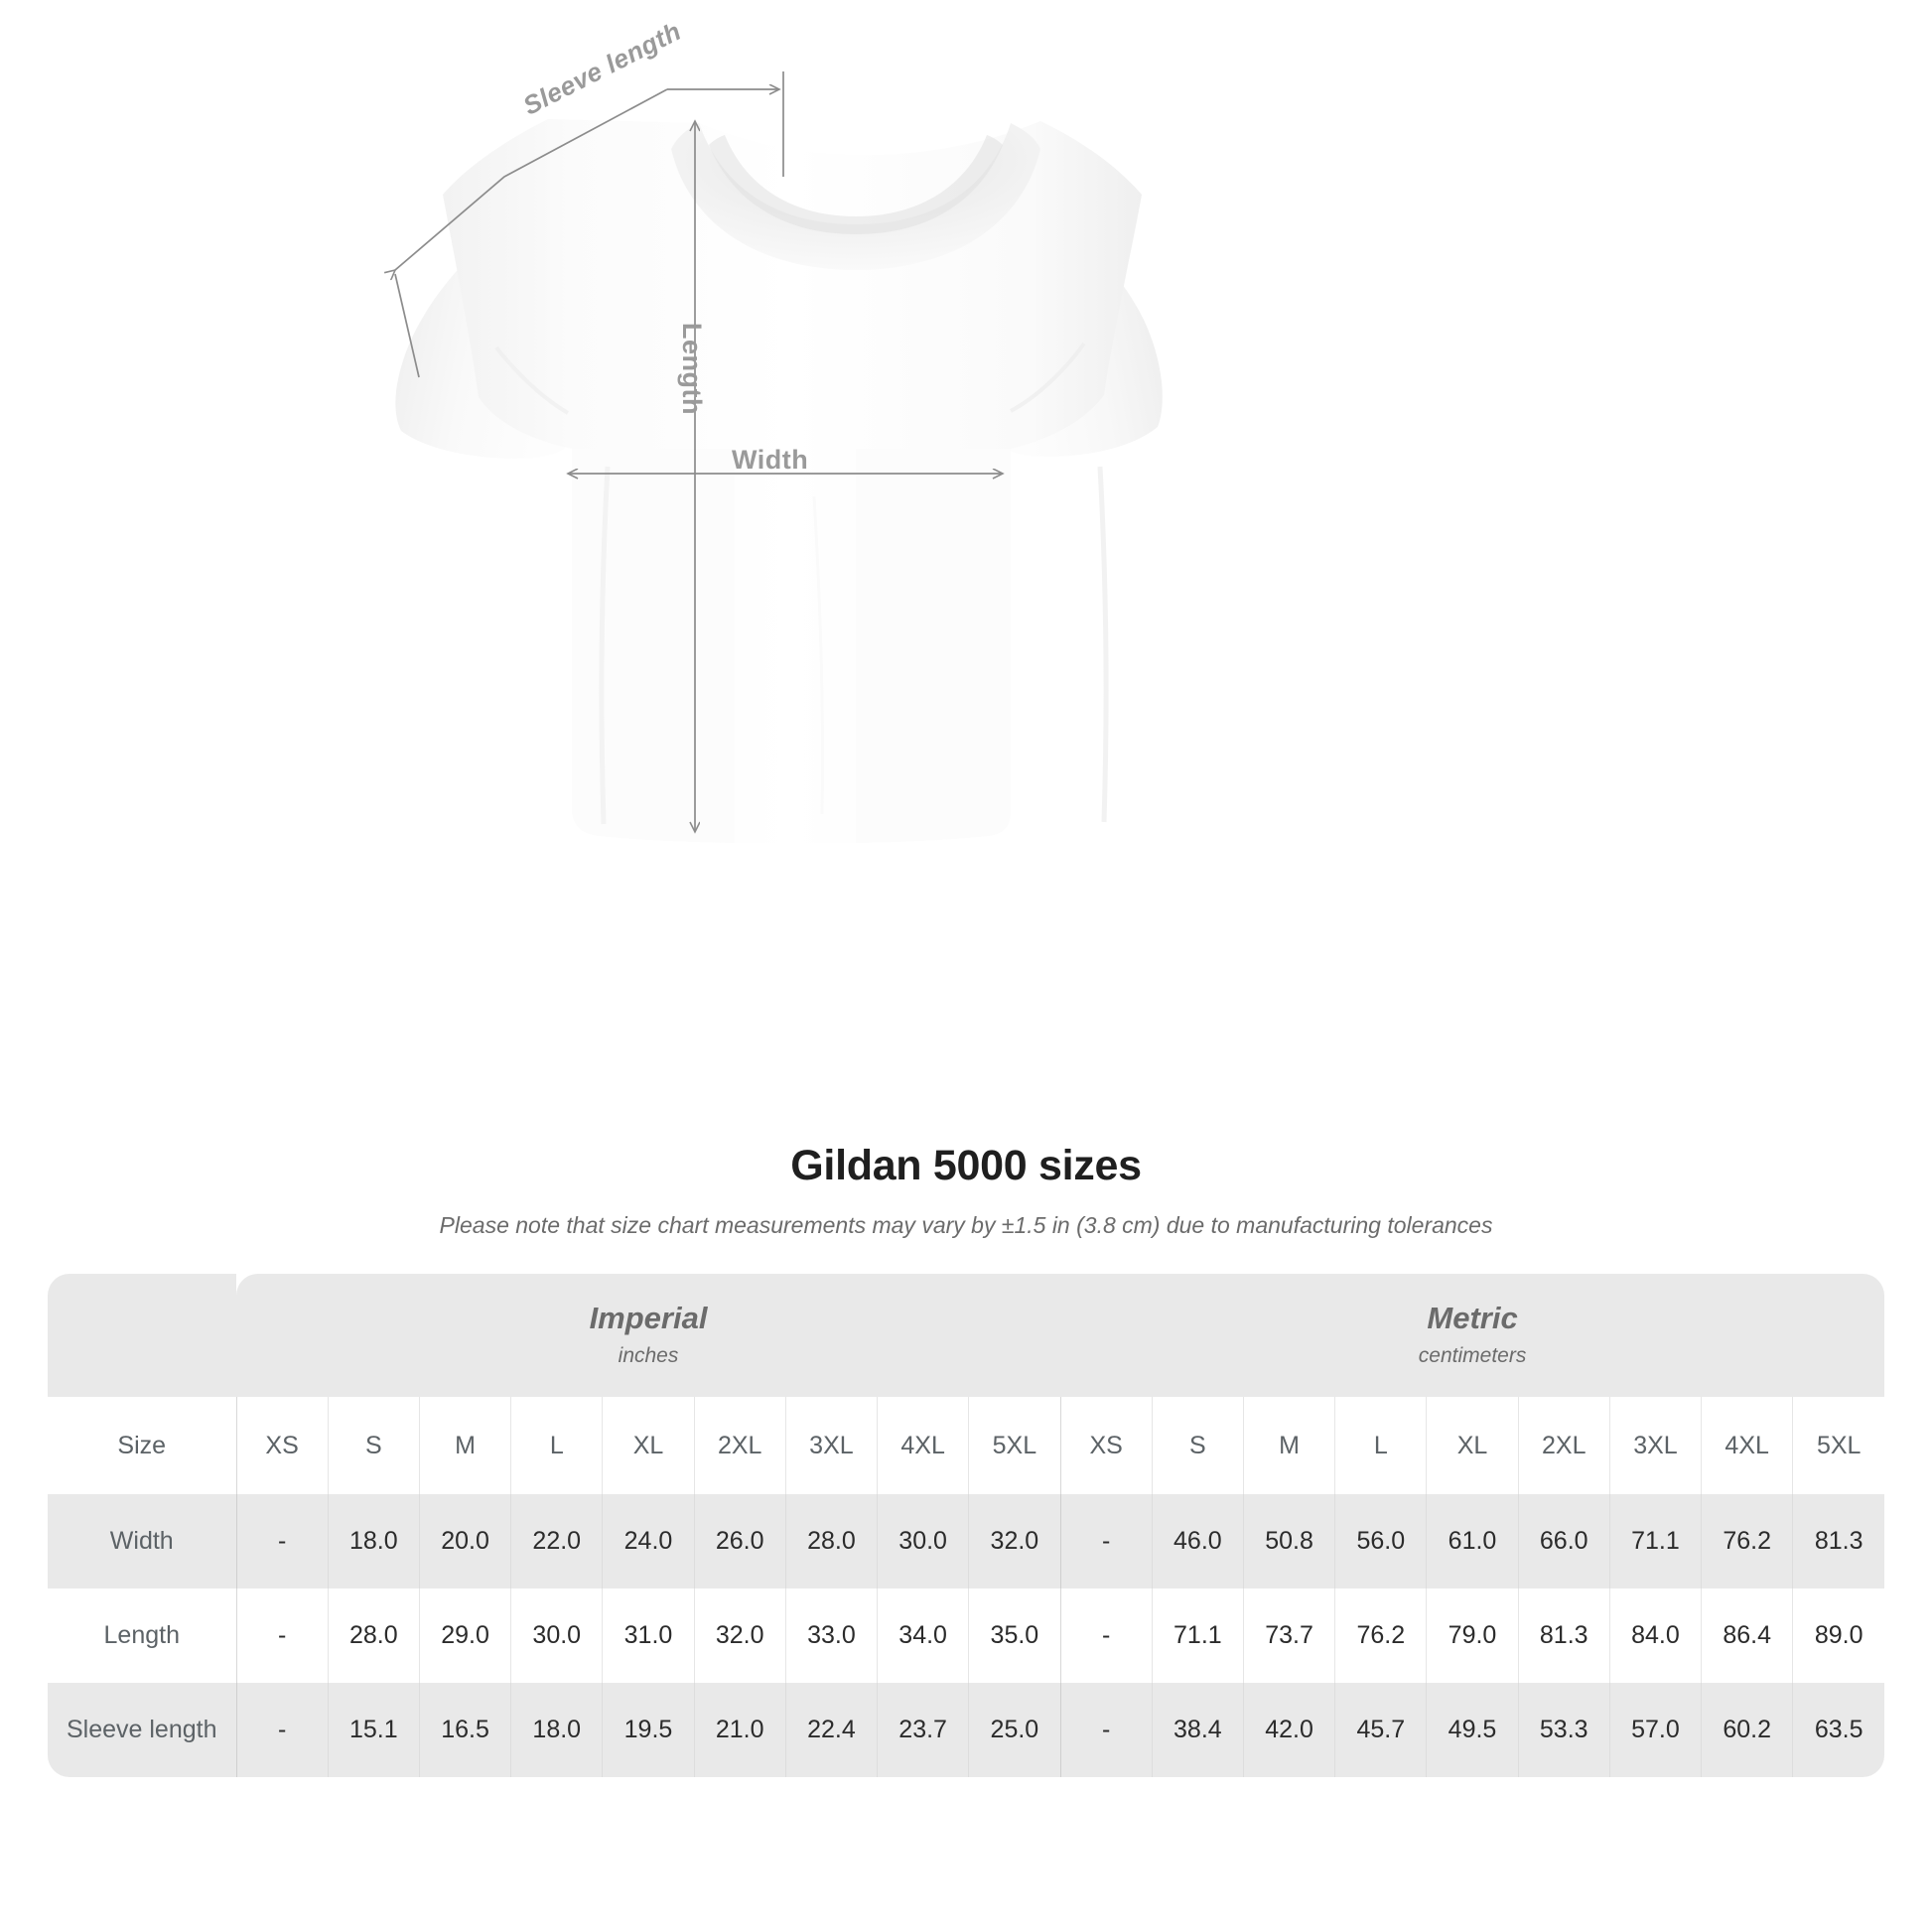 This screenshot has width=1932, height=1932. I want to click on cell-length-metric-4xl: 86.4, so click(1747, 1636).